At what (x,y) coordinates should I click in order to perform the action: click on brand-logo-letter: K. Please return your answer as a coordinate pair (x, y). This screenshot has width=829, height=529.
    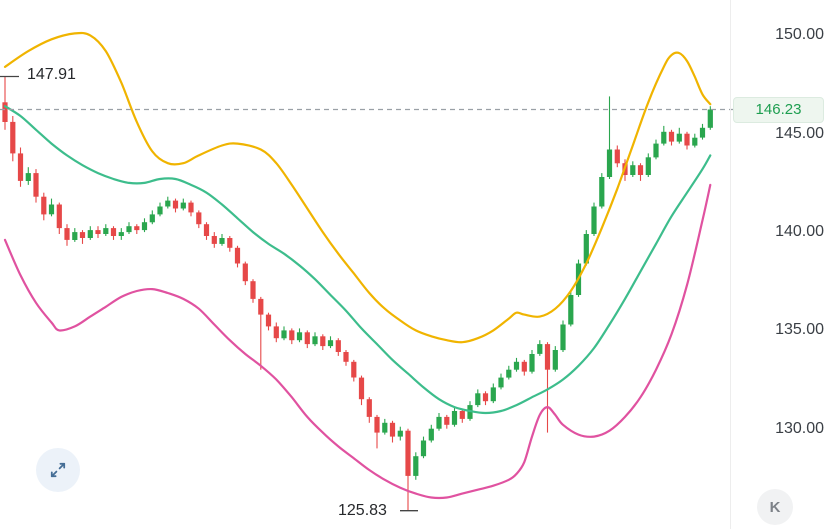
    Looking at the image, I should click on (775, 507).